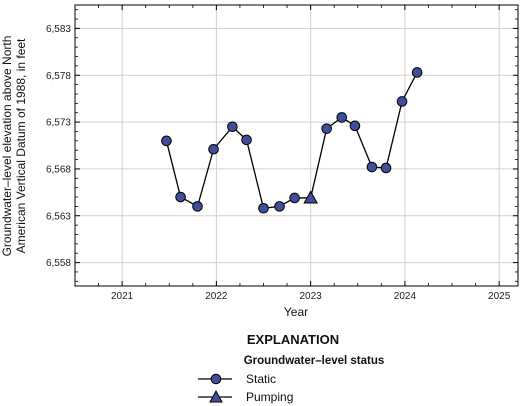  What do you see at coordinates (269, 397) in the screenshot?
I see `legend-pumping-label: Pumping` at bounding box center [269, 397].